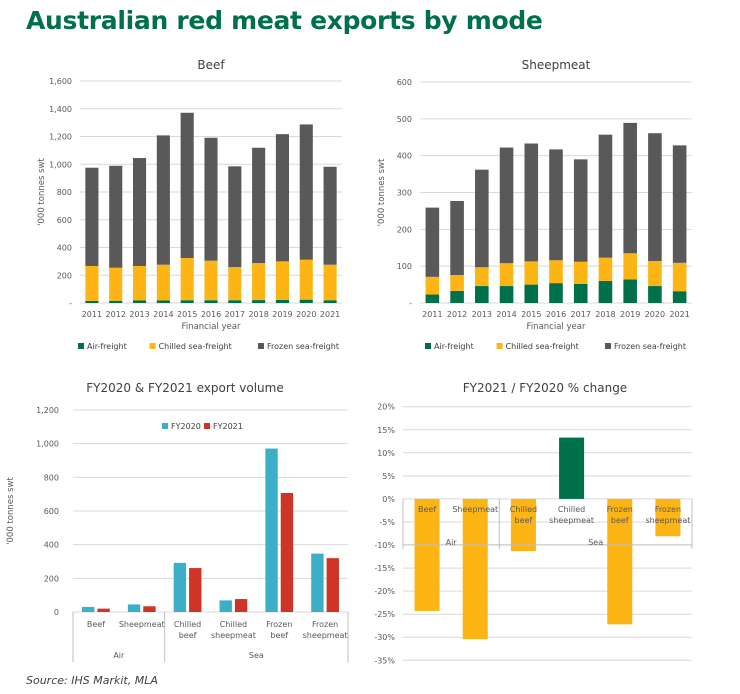 This screenshot has width=740, height=694. Describe the element at coordinates (116, 314) in the screenshot. I see `x-tick-label: 2012` at that location.